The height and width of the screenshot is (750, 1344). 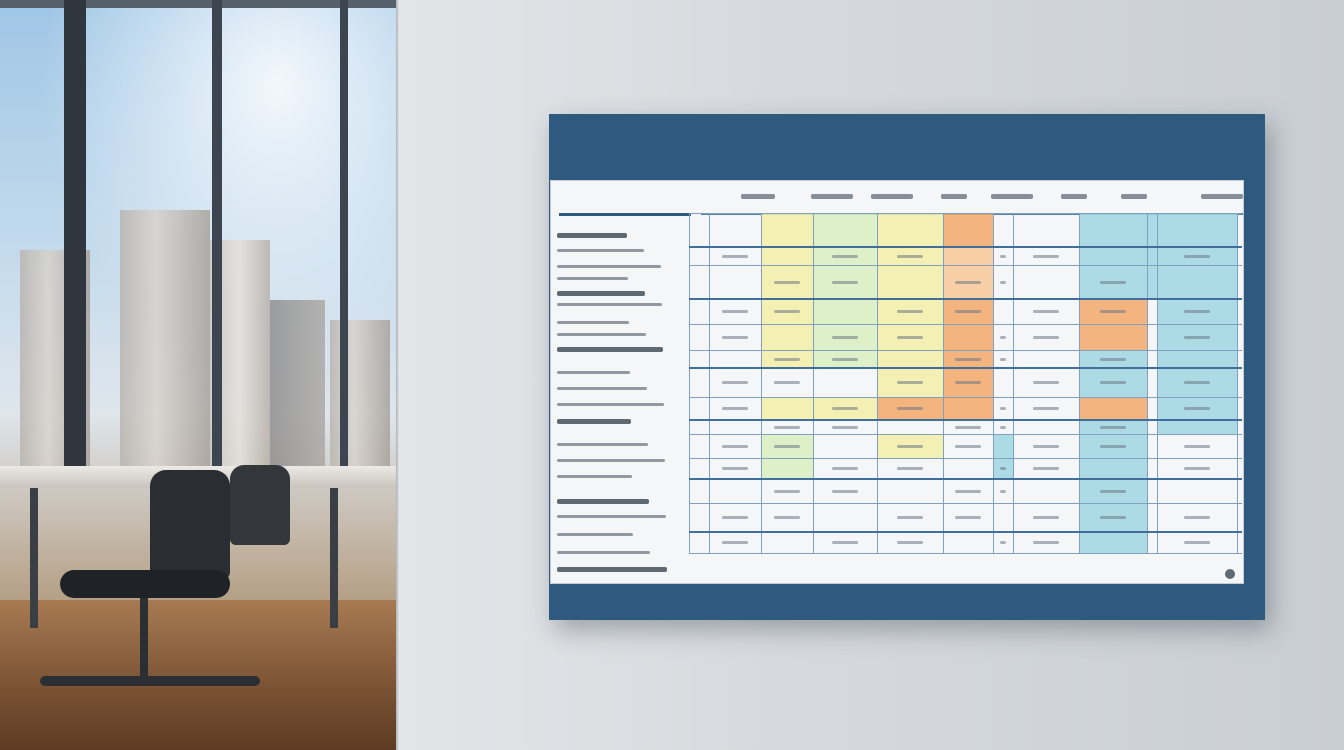 I want to click on chair-seat, so click(x=145, y=584).